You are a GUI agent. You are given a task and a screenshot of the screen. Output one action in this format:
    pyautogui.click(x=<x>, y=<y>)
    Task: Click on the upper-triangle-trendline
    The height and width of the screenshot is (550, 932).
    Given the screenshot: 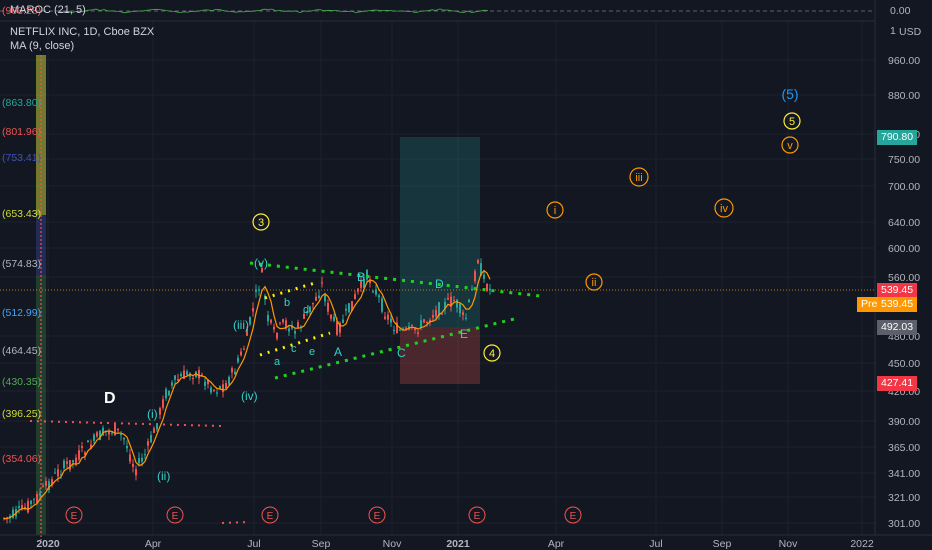 What is the action you would take?
    pyautogui.click(x=395, y=279)
    